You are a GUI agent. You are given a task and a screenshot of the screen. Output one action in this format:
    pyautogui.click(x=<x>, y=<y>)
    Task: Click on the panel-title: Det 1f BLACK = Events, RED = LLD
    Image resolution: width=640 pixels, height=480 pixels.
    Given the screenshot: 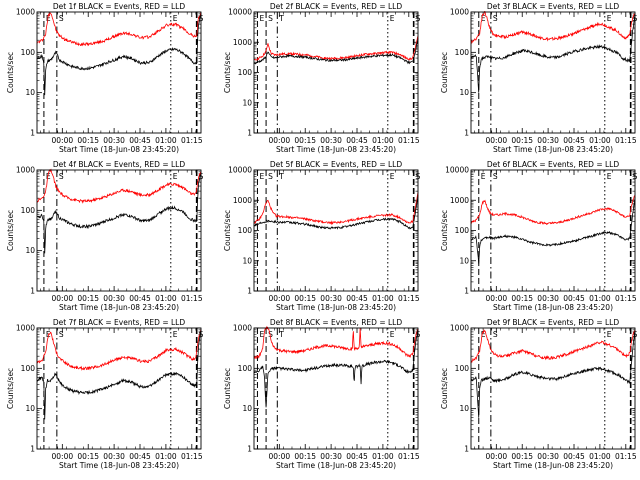 What is the action you would take?
    pyautogui.click(x=119, y=6)
    